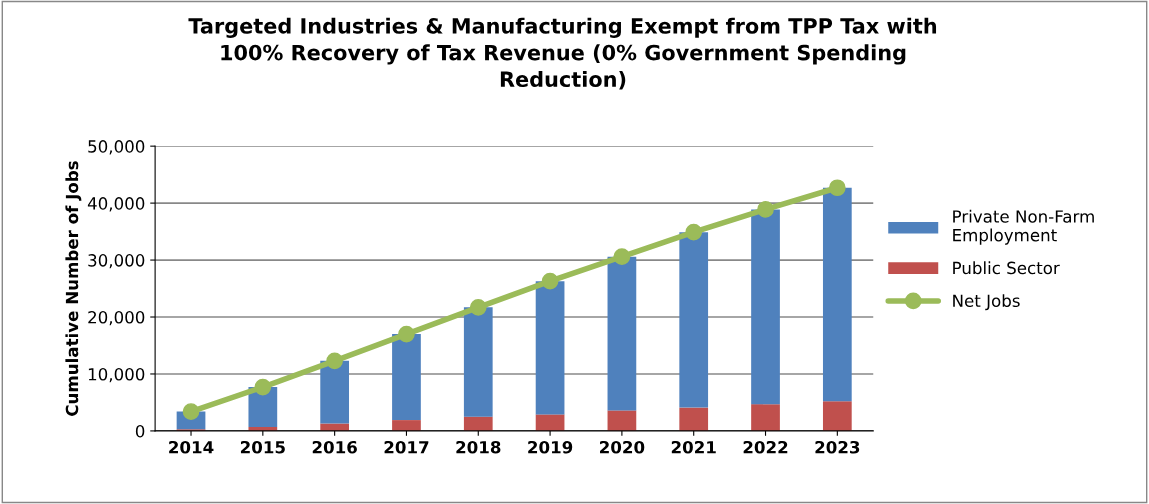  What do you see at coordinates (140, 431) in the screenshot?
I see `y-tick-label: 0` at bounding box center [140, 431].